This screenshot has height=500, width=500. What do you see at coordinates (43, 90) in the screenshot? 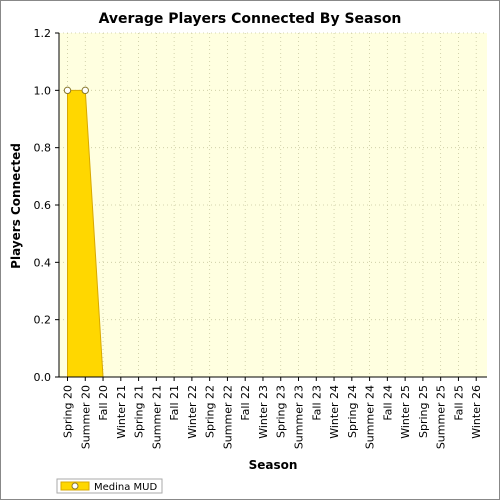
I see `y-tick-label: 1.0` at bounding box center [43, 90].